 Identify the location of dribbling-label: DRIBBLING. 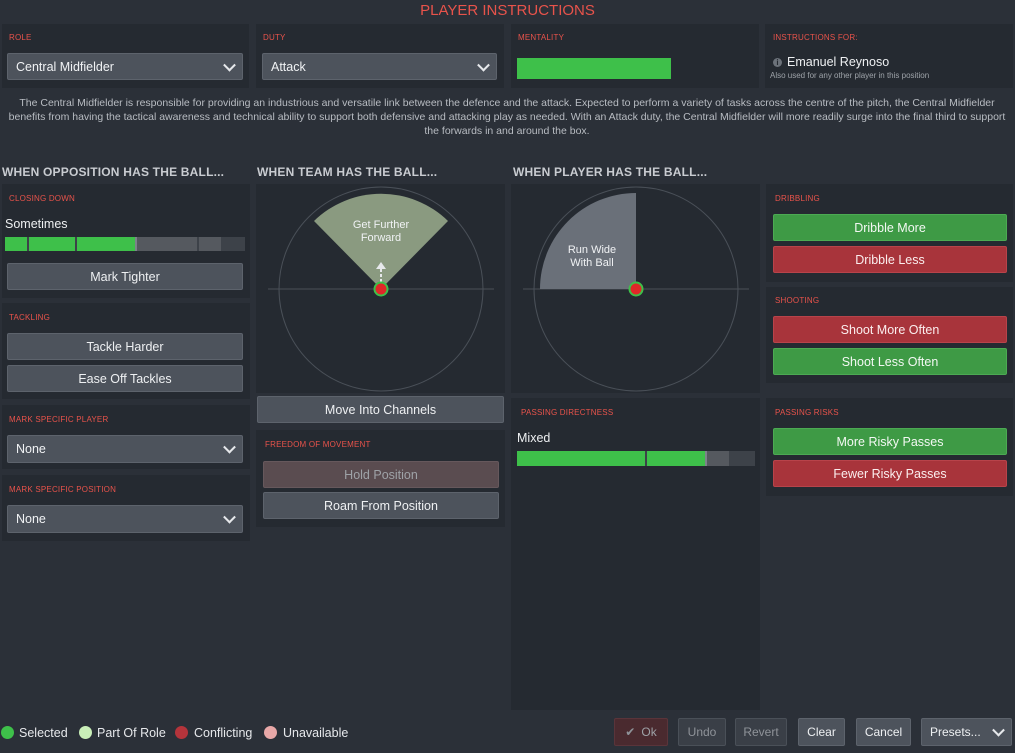
(797, 198).